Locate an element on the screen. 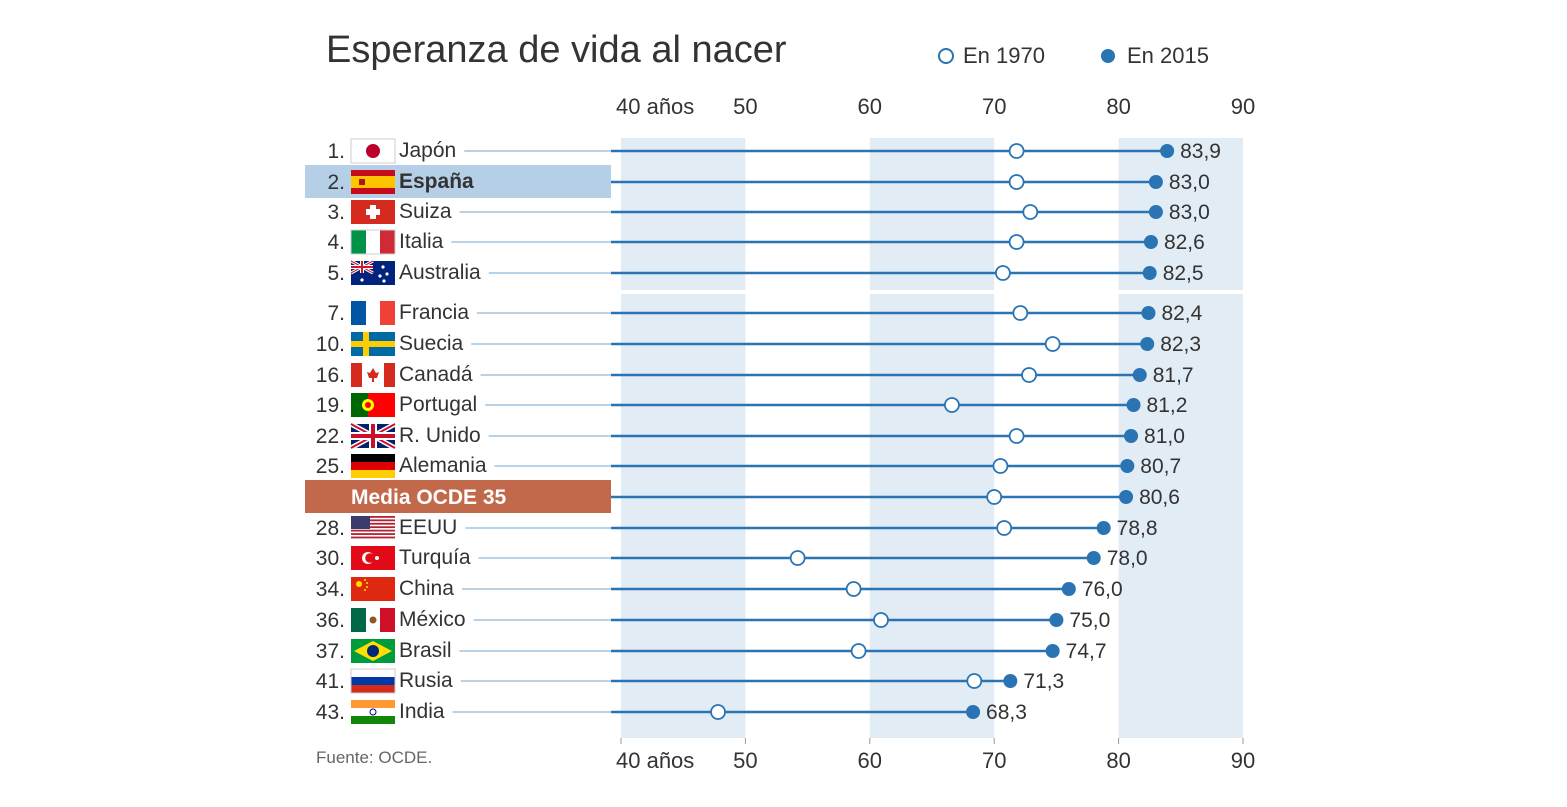 This screenshot has width=1567, height=807. chart-title: Esperanza de vida al nacer is located at coordinates (556, 50).